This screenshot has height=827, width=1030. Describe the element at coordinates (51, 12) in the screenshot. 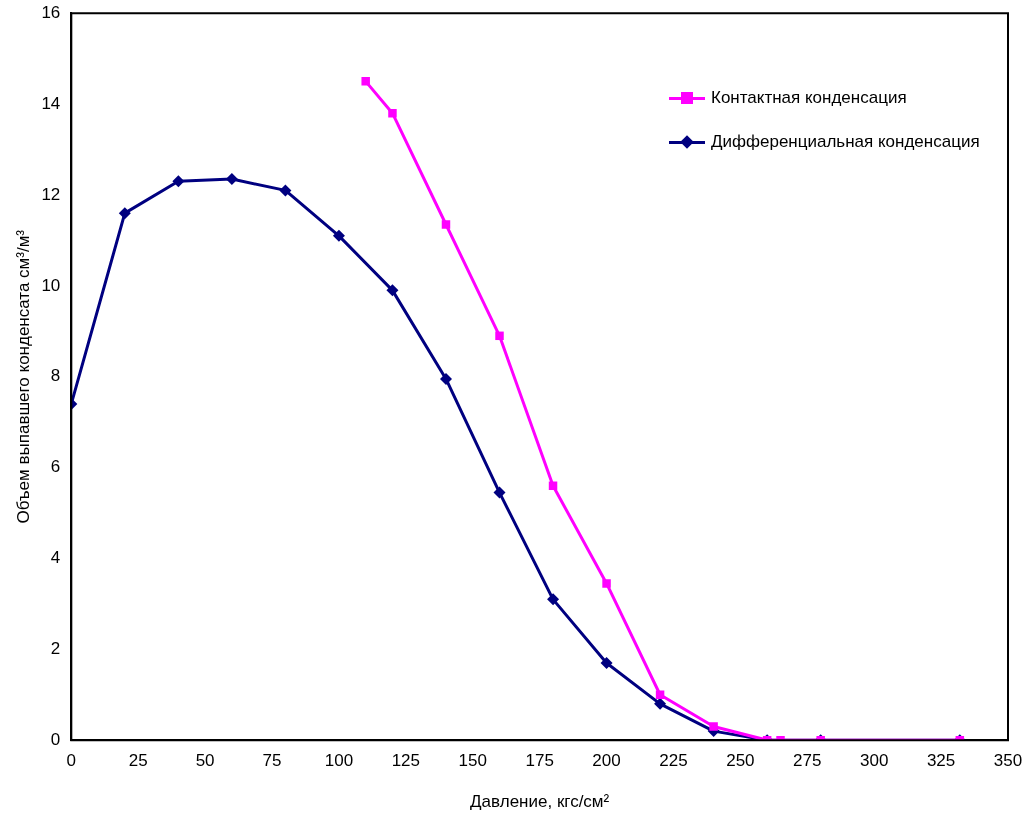

I see `y-tick-label: 16` at that location.